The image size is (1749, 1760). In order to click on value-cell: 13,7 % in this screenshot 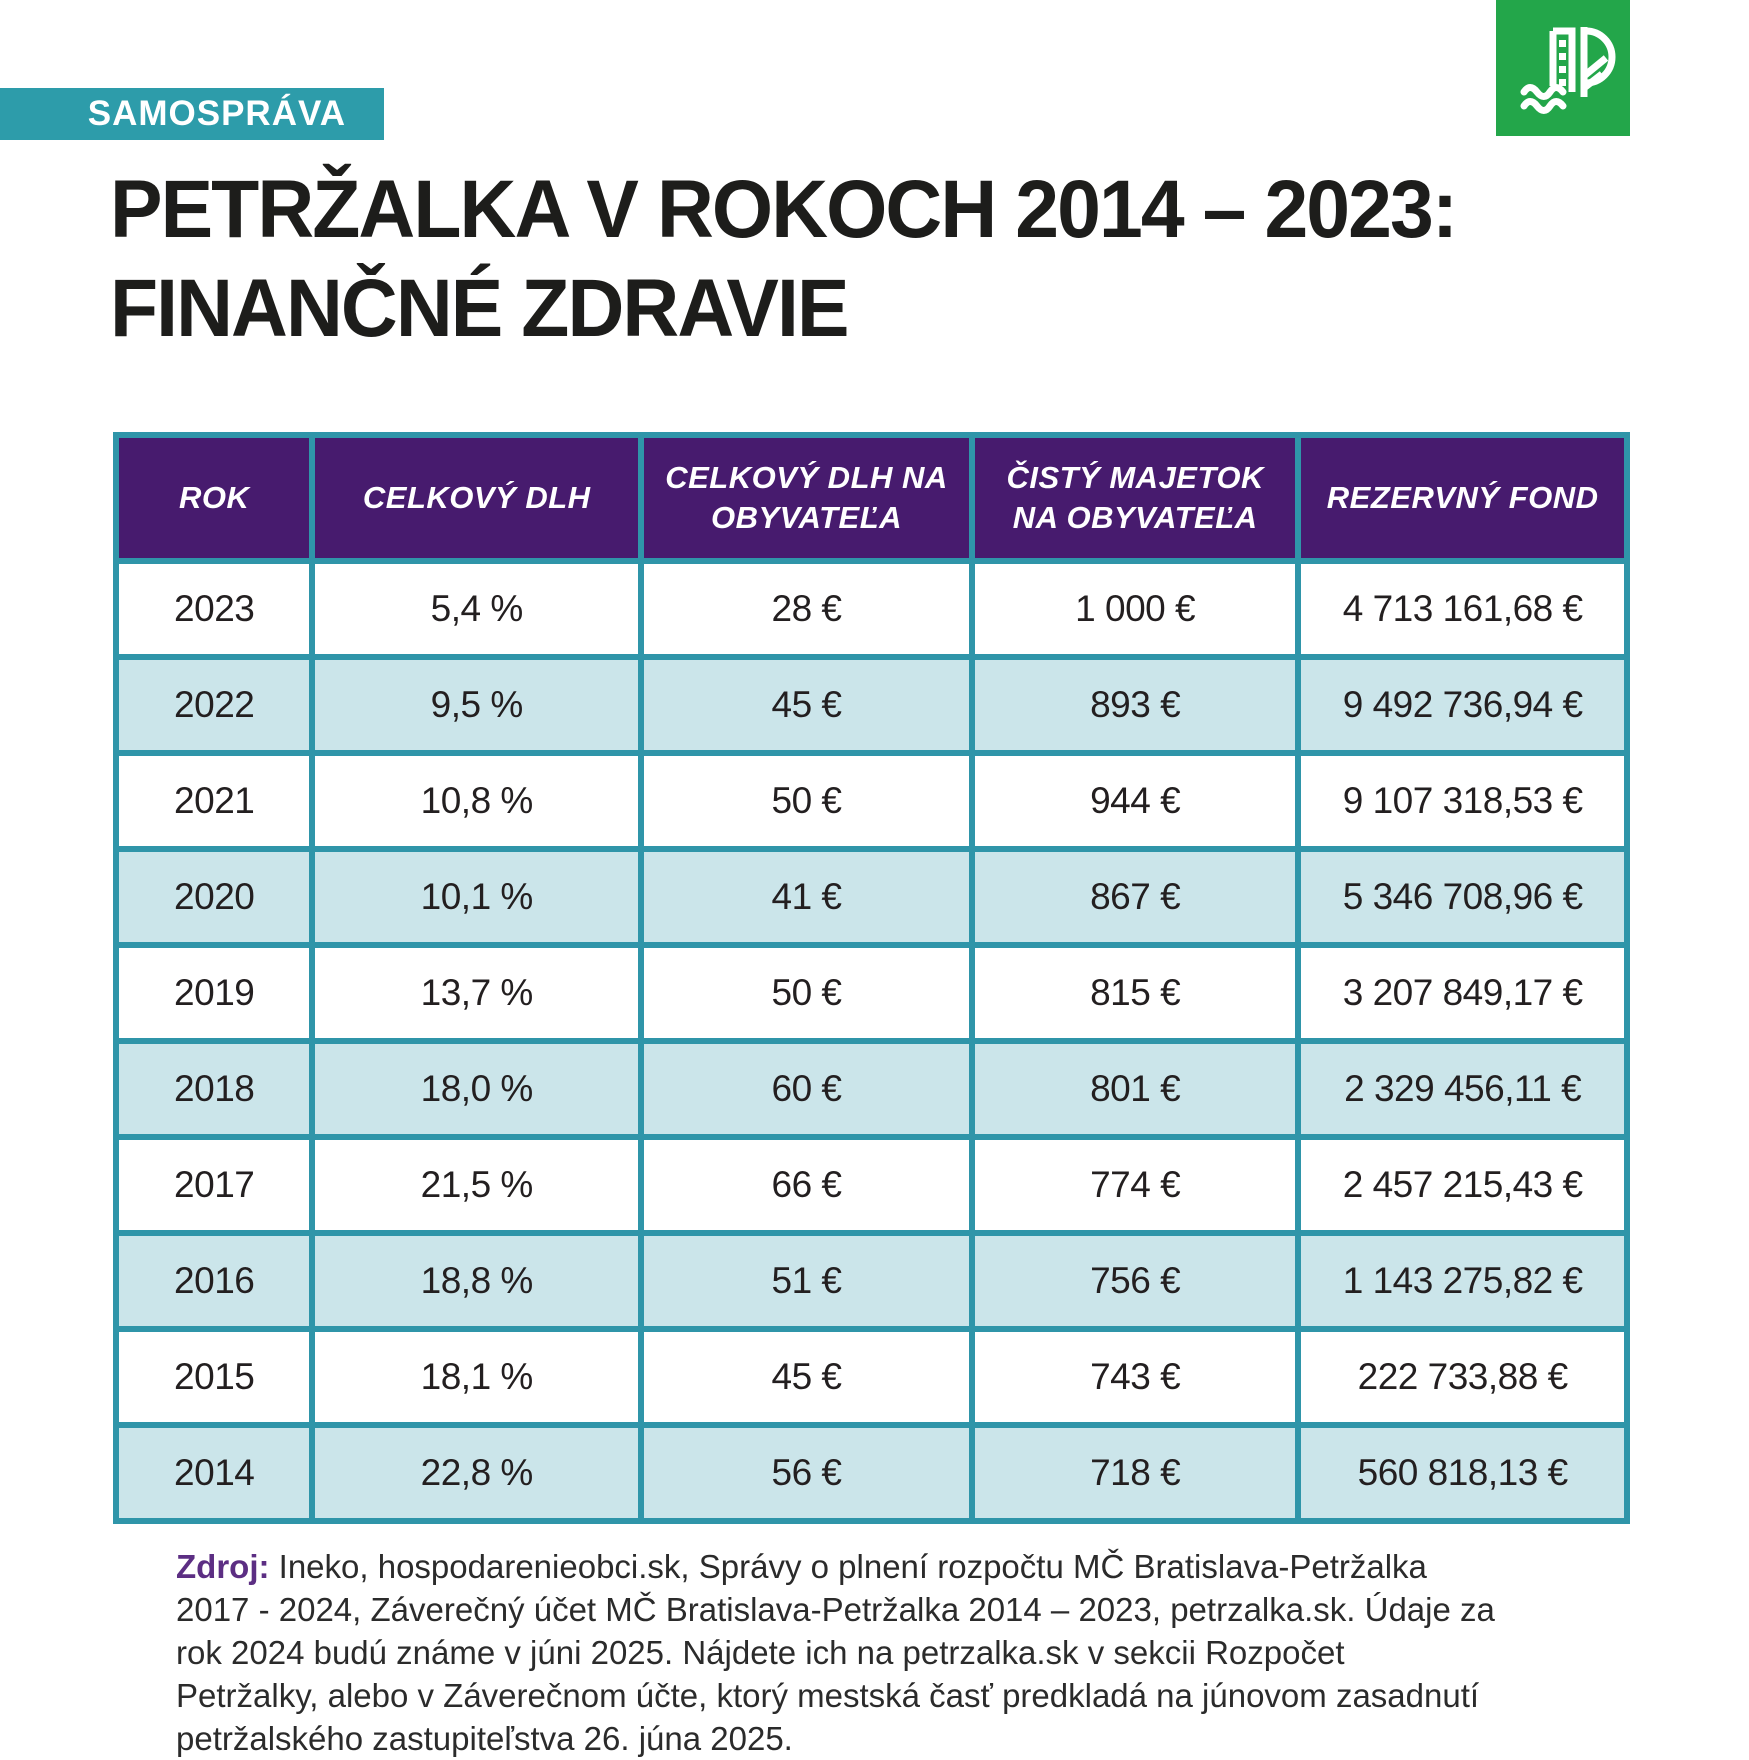, I will do `click(477, 993)`.